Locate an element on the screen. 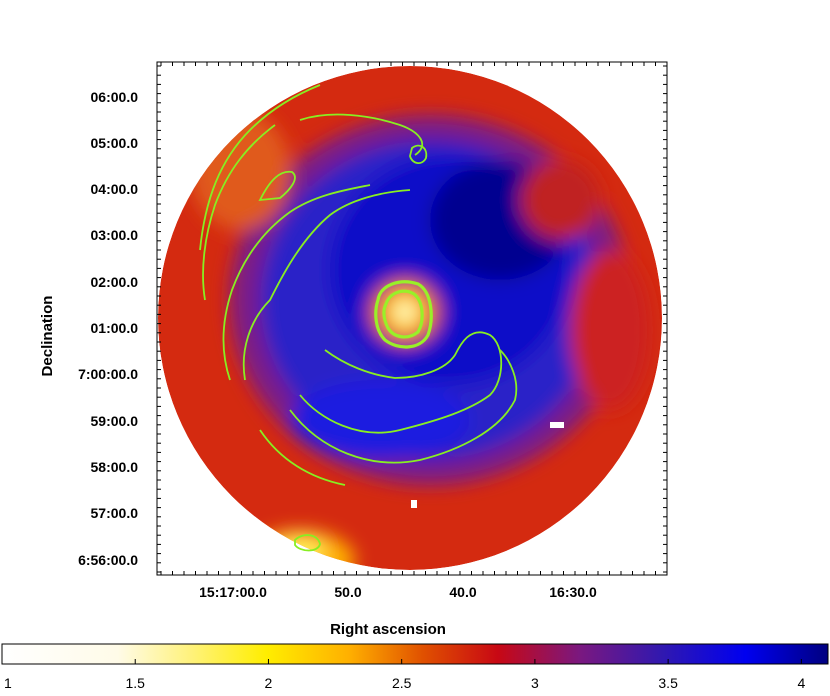 This screenshot has width=830, height=696. core-contours is located at coordinates (403, 314).